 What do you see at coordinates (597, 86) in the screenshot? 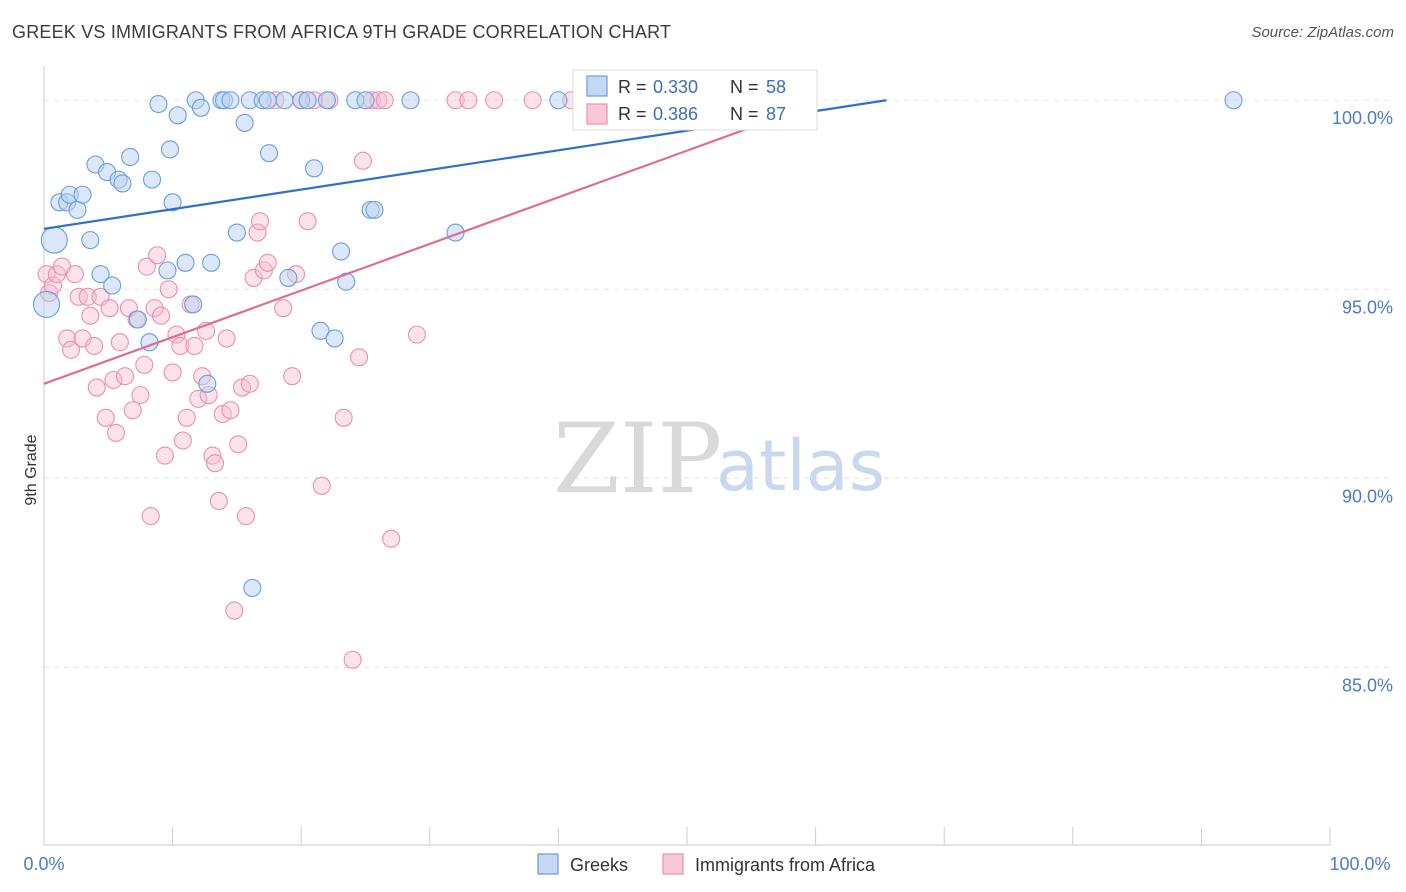
I see `greeks-swatch` at bounding box center [597, 86].